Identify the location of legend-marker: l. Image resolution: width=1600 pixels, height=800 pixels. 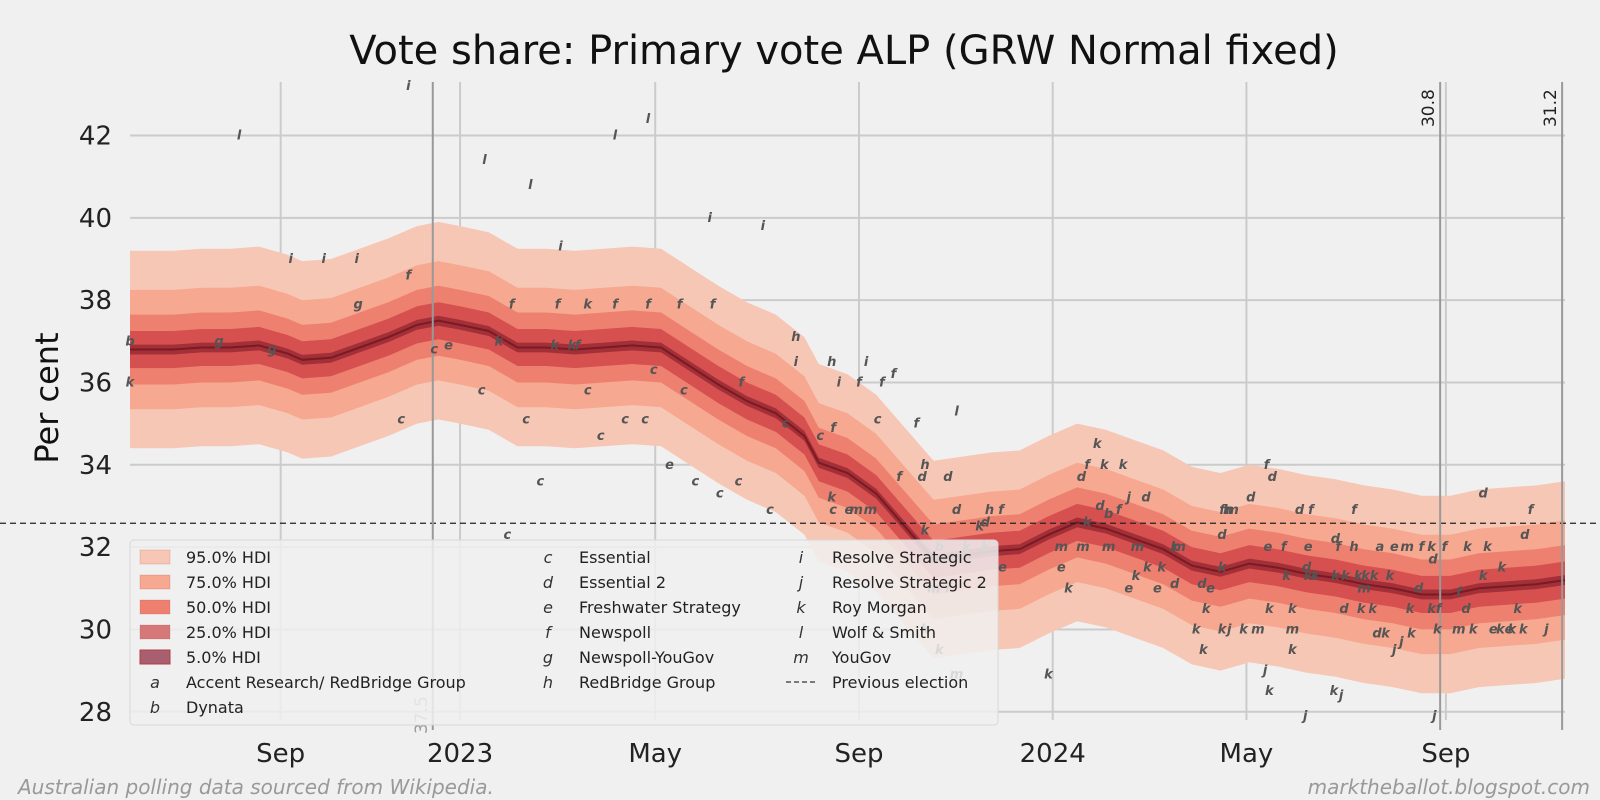
(801, 632).